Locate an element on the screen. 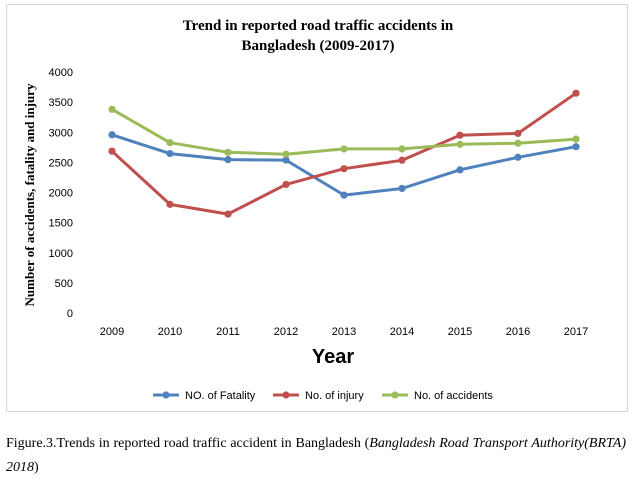 The image size is (632, 484). x-tick-label: 2017 is located at coordinates (576, 332).